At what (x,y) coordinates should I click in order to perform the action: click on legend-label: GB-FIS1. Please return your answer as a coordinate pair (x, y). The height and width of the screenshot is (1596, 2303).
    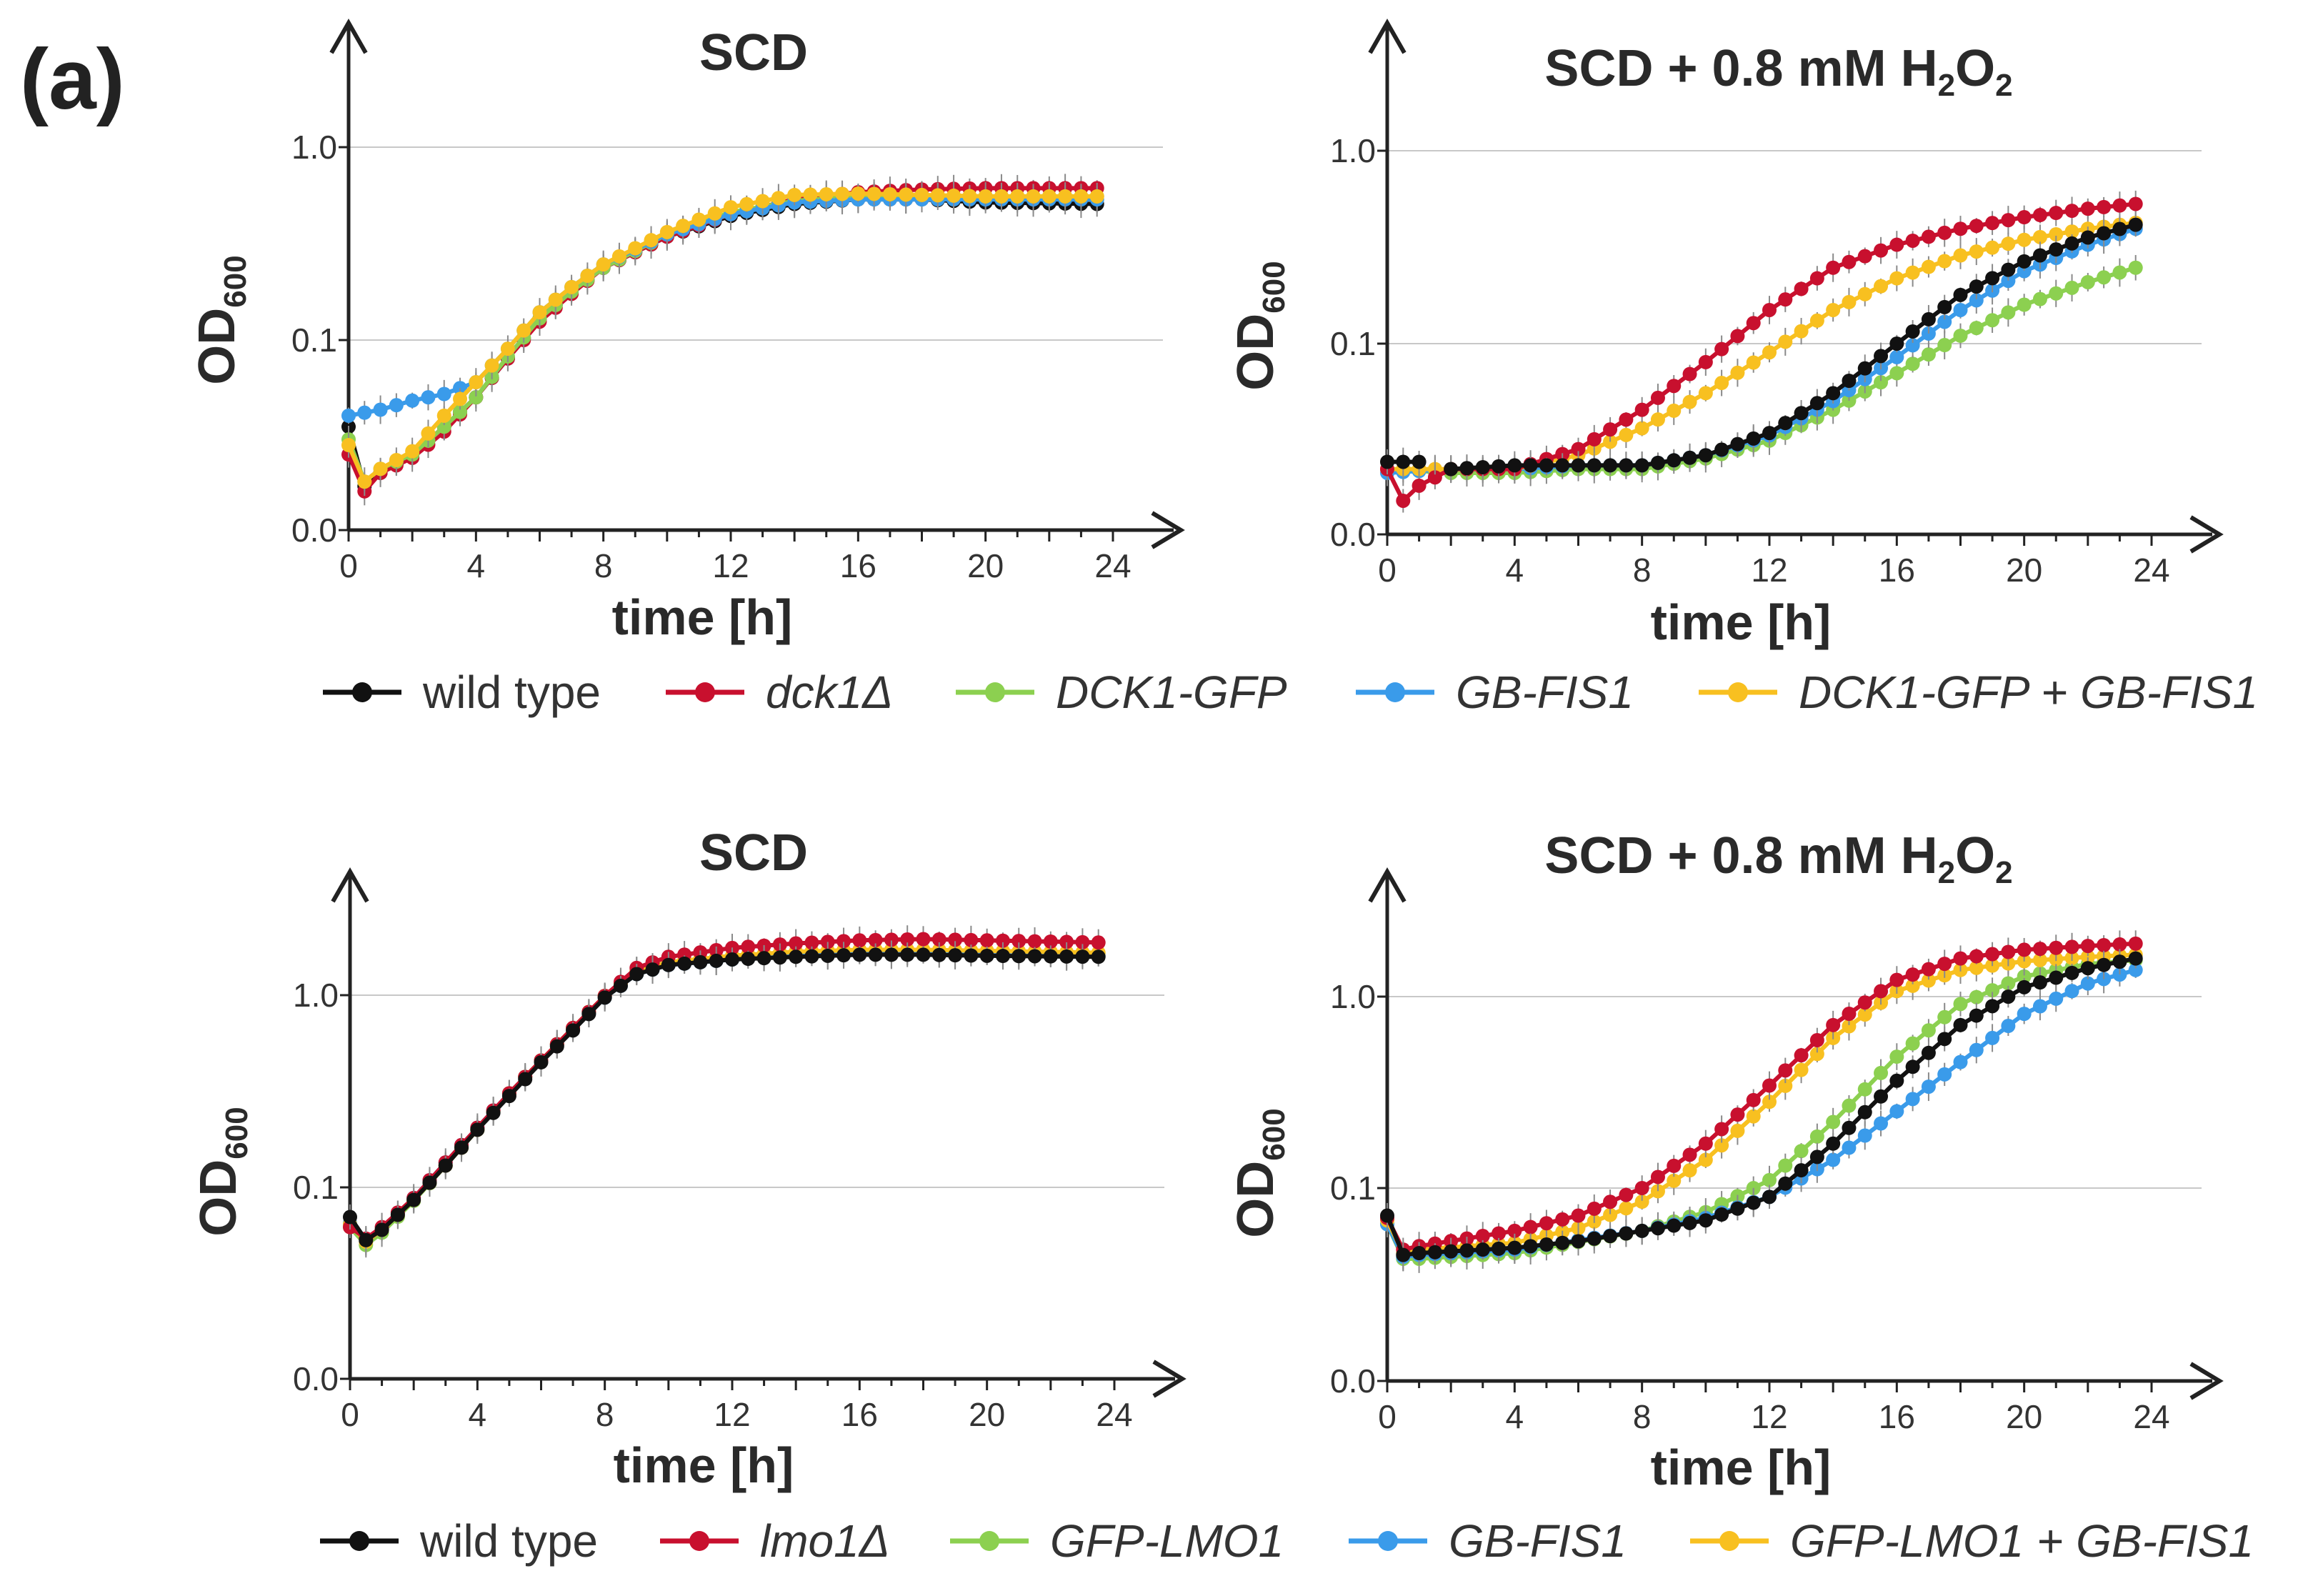
    Looking at the image, I should click on (1538, 1541).